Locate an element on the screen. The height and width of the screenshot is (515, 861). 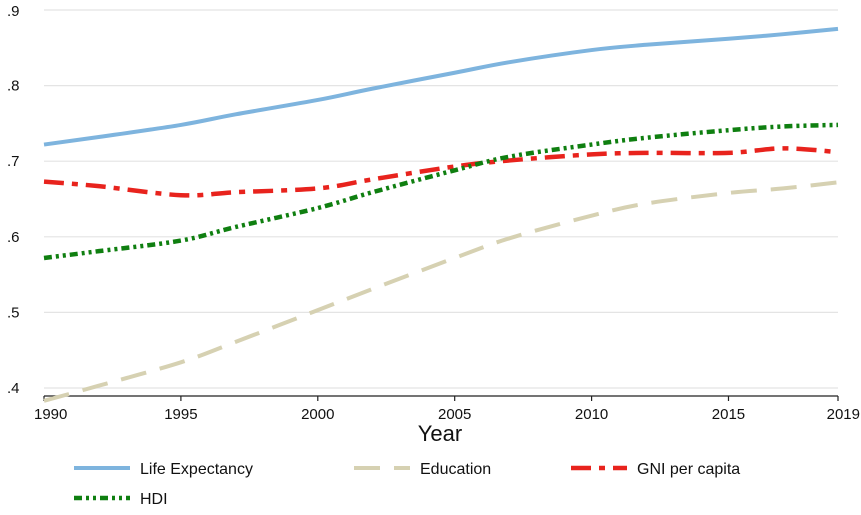
x-tick-label: 1995 is located at coordinates (180, 414).